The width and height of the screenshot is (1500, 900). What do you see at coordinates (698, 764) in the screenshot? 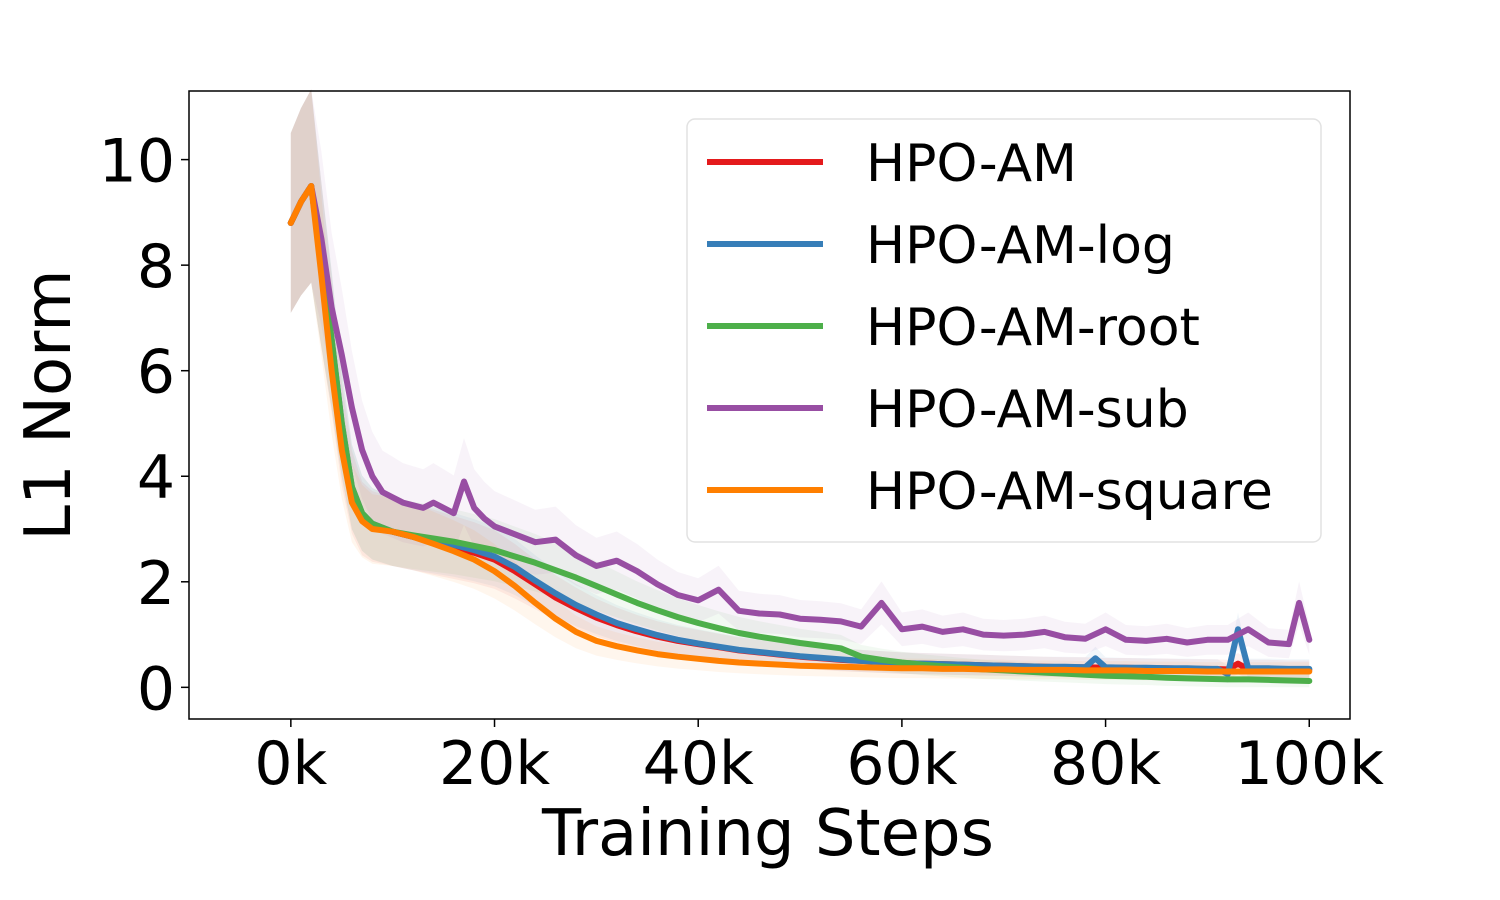
I see `x-tick-label-3: 40k` at bounding box center [698, 764].